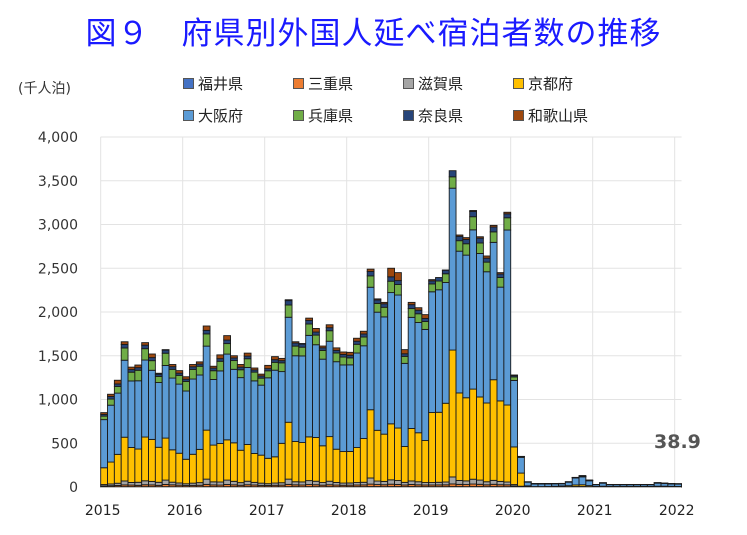 The width and height of the screenshot is (747, 535). I want to click on legend-item-osaka: 大阪府, so click(213, 115).